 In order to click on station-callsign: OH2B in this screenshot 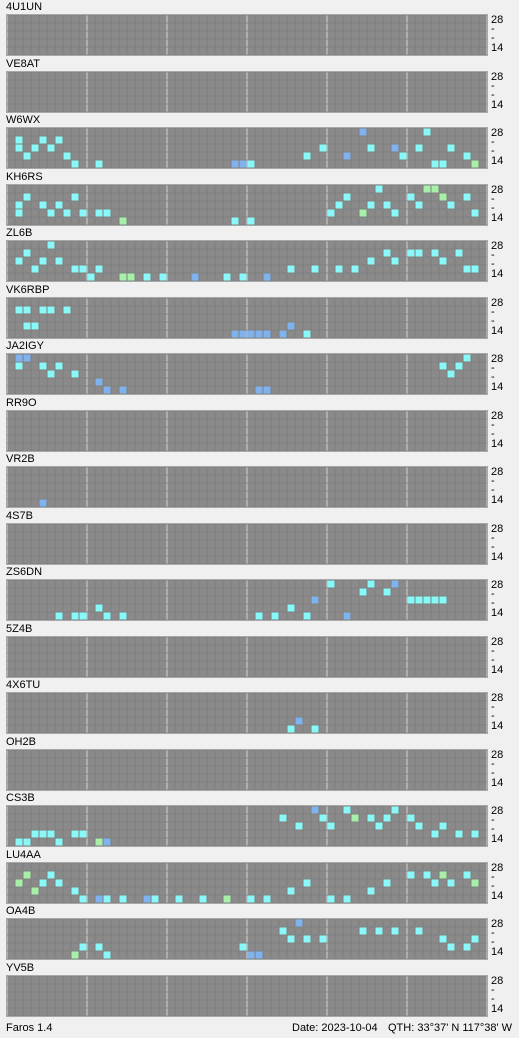, I will do `click(21, 741)`.